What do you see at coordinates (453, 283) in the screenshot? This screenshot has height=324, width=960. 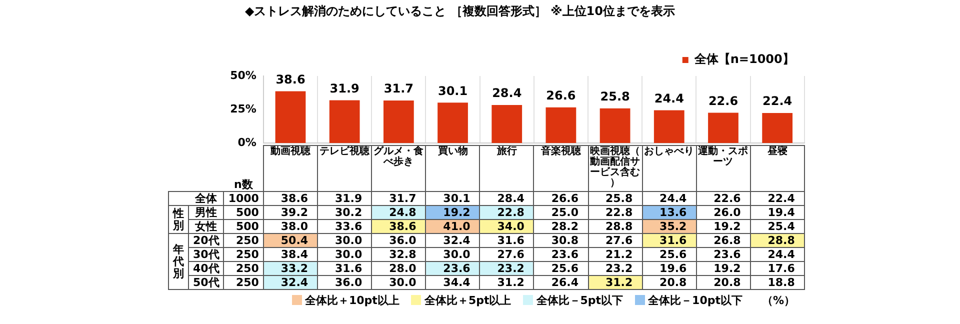 I see `data-label: 34.4` at bounding box center [453, 283].